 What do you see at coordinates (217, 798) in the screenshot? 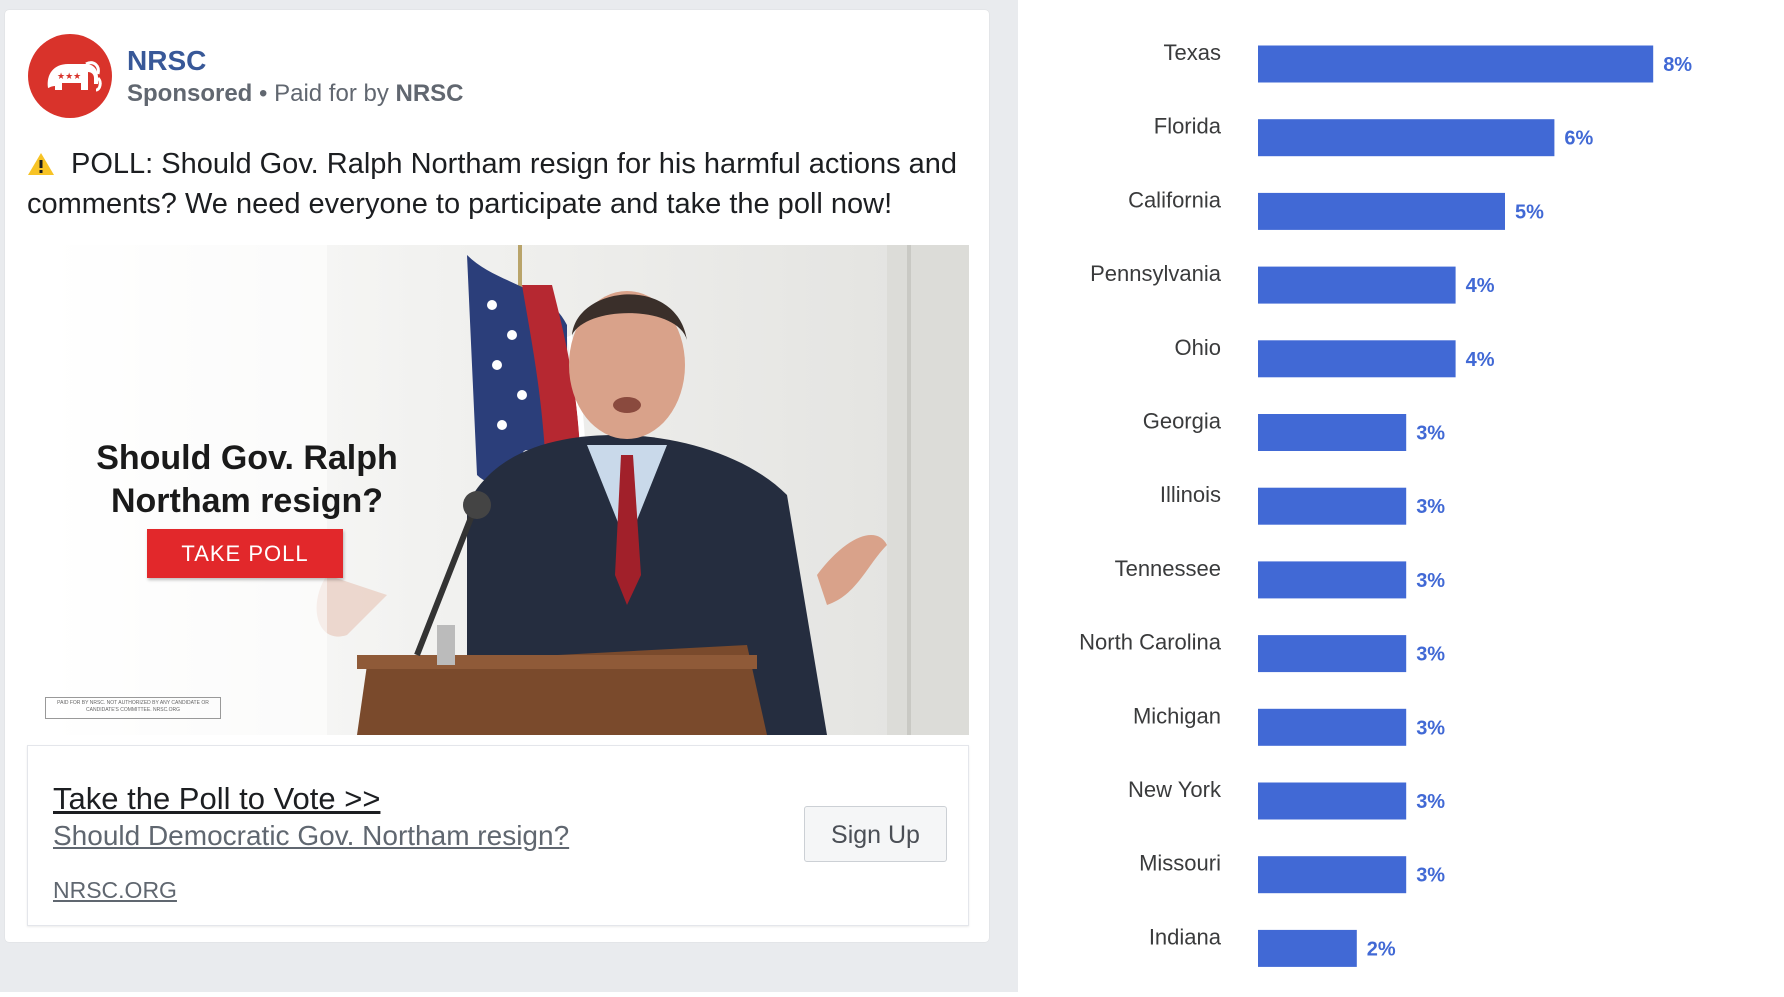
I see `link-title: Take the Poll to Vote >>` at bounding box center [217, 798].